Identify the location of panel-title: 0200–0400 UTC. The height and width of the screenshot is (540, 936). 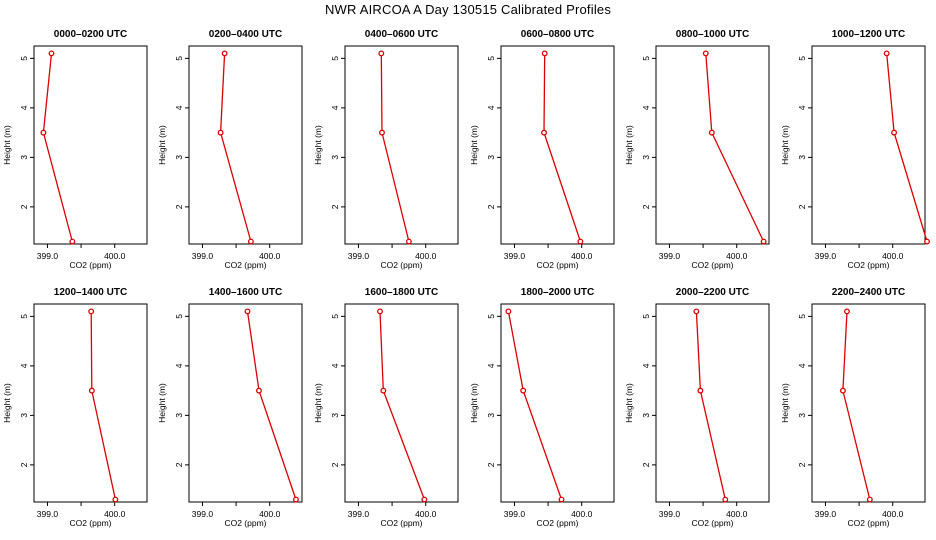
(245, 34).